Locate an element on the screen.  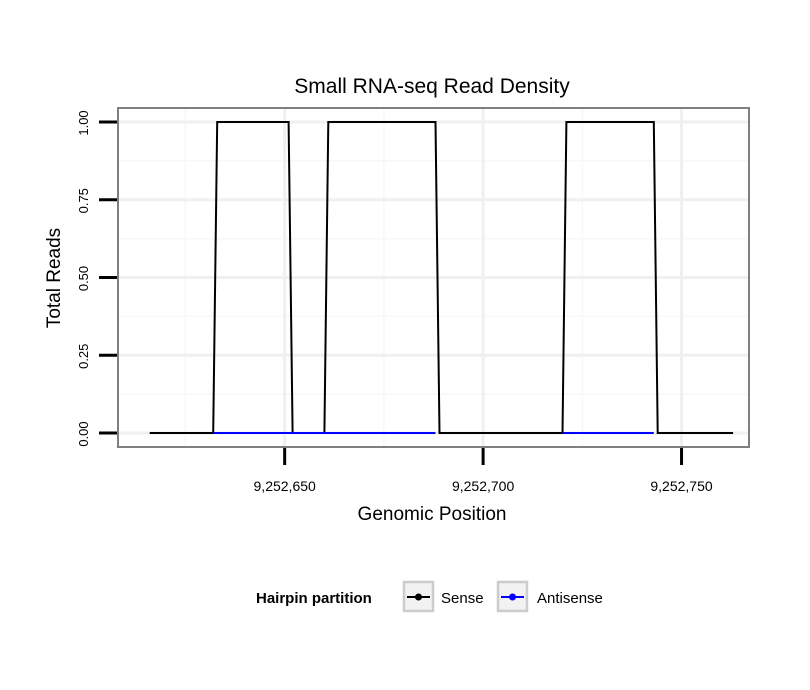
y-axis-label: Total Reads is located at coordinates (54, 278).